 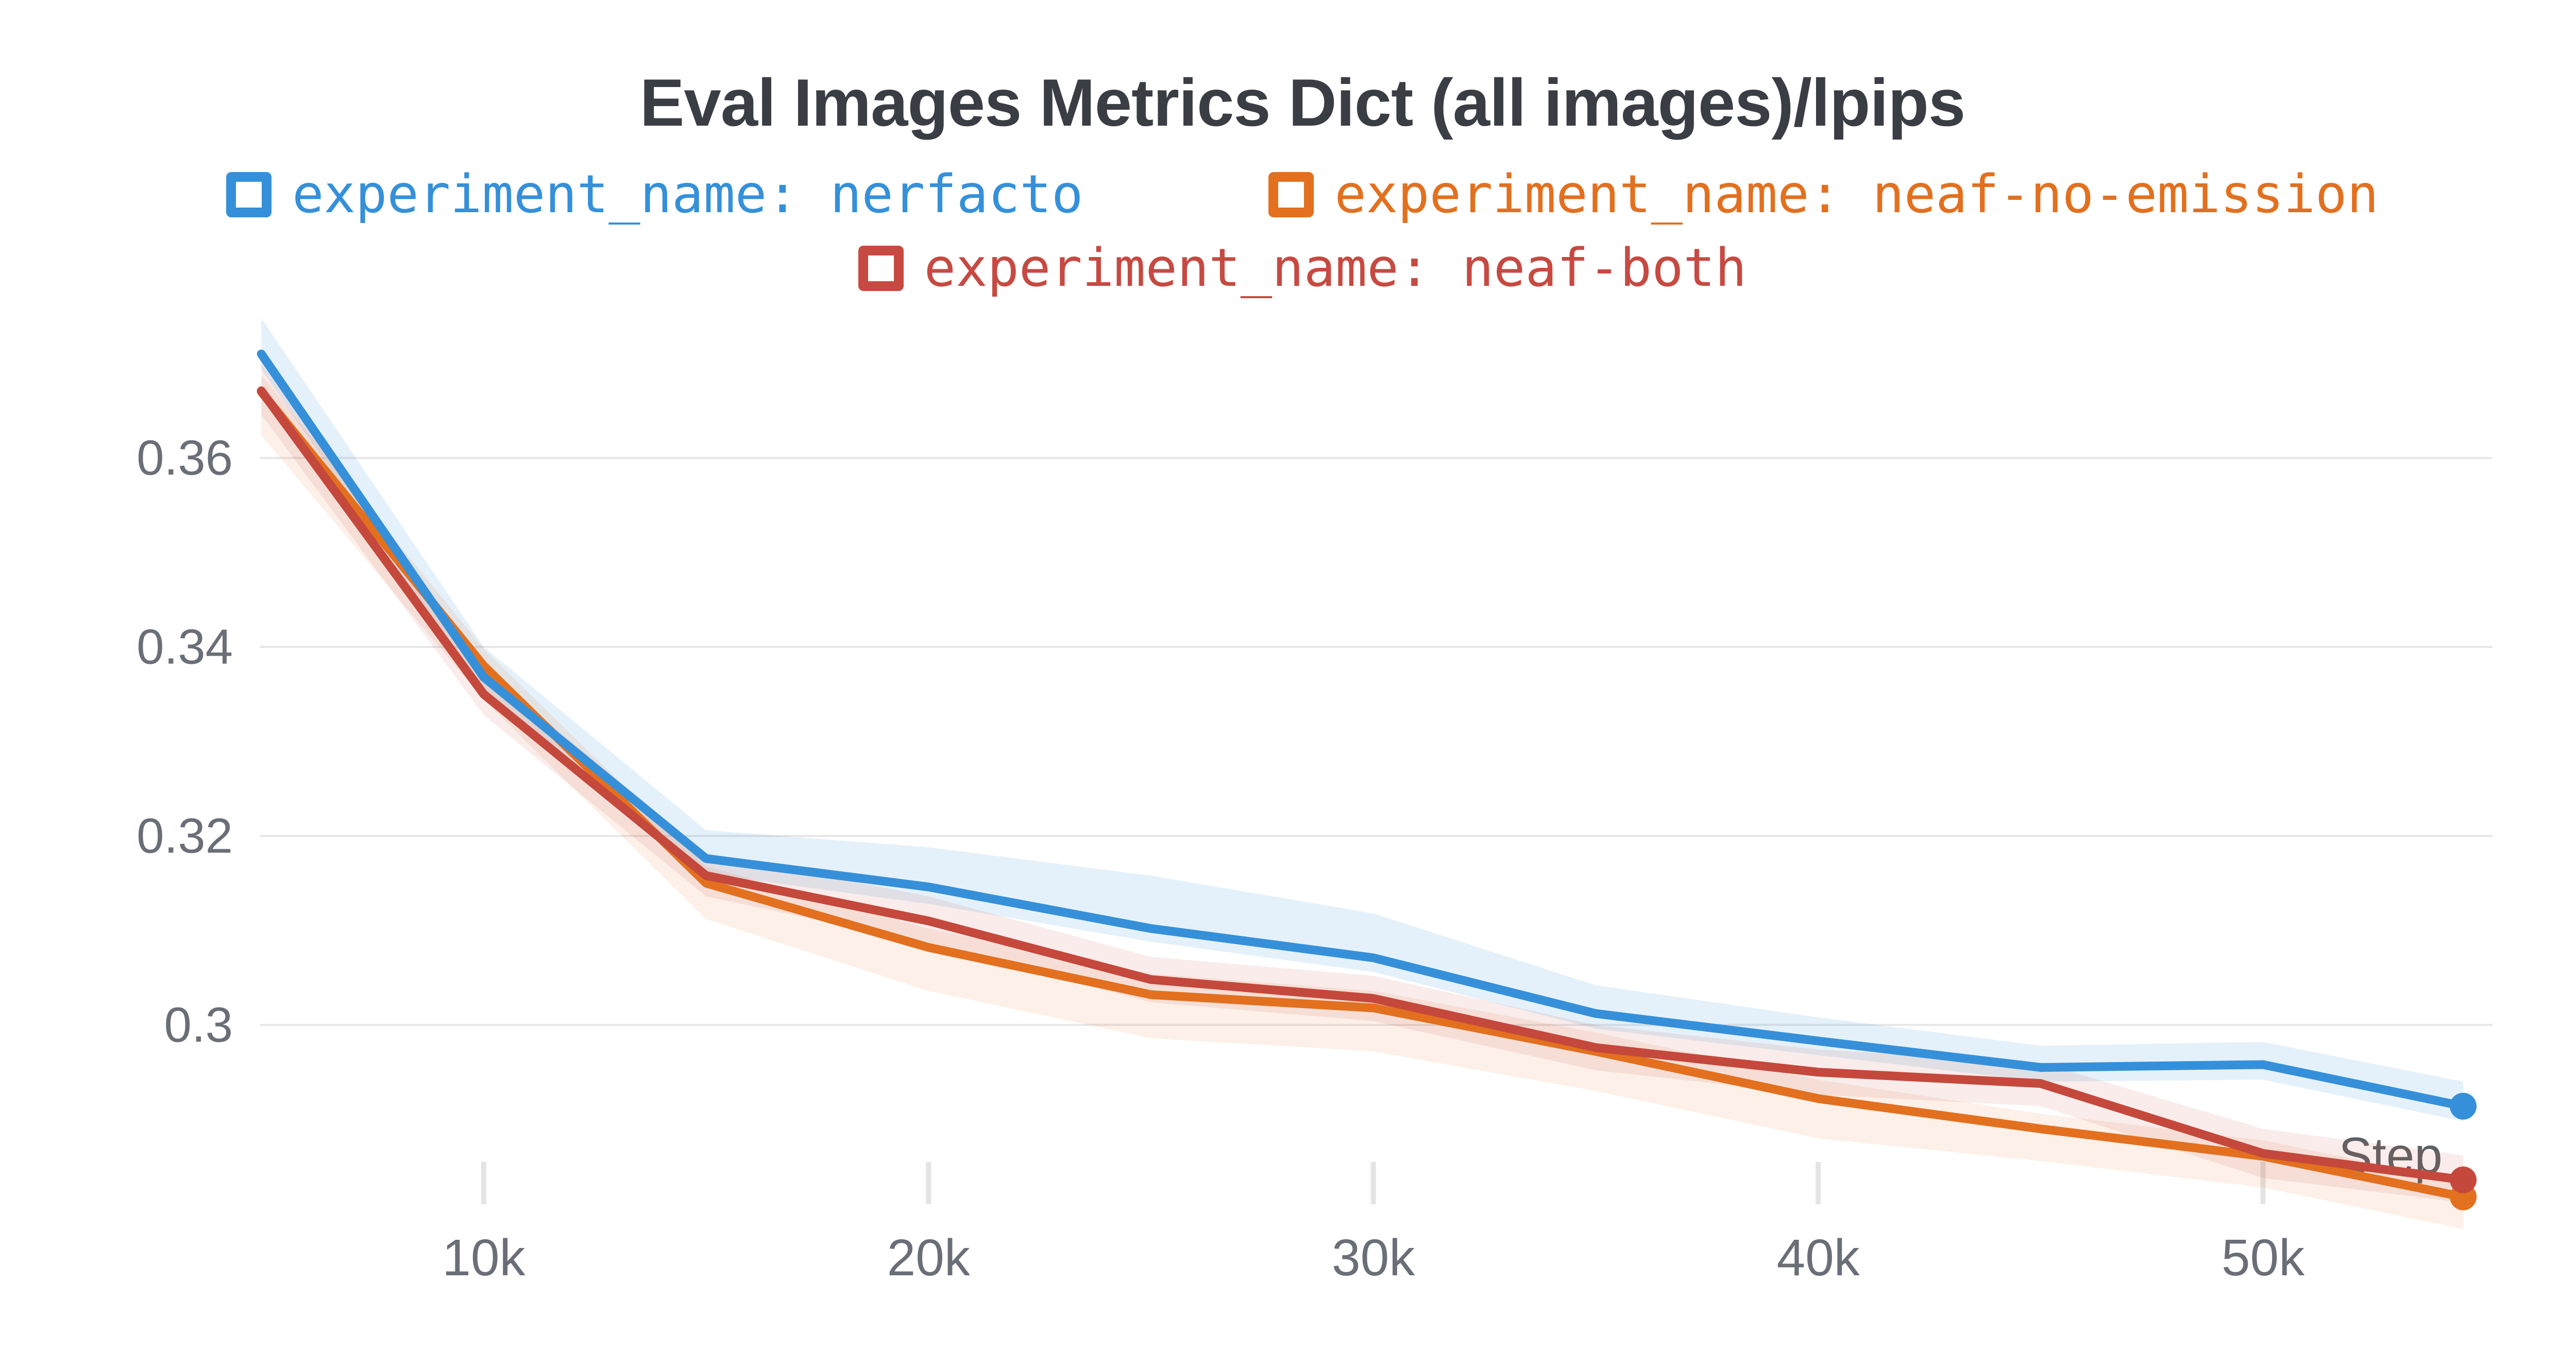 What do you see at coordinates (1335, 268) in the screenshot?
I see `legend-item-label: experiment_name: neaf-both` at bounding box center [1335, 268].